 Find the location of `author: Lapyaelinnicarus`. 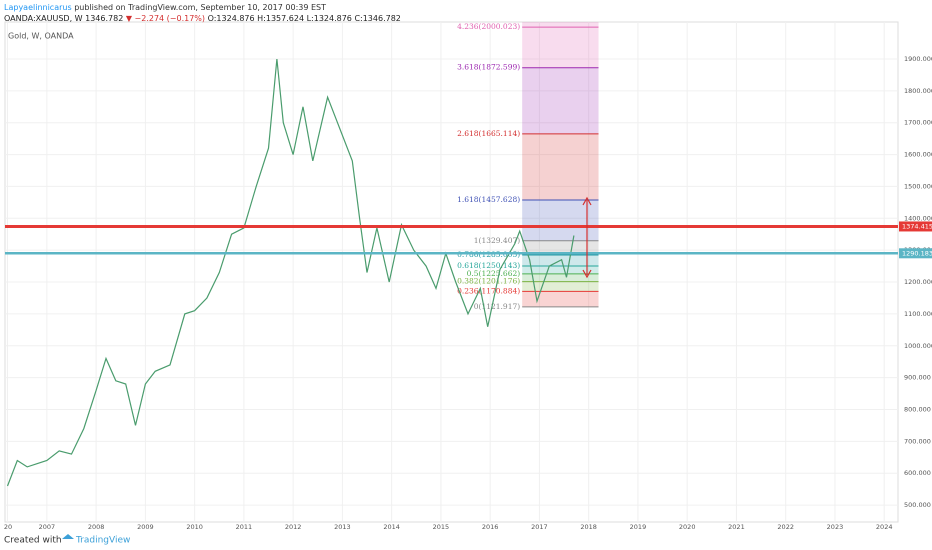

author: Lapyaelinnicarus is located at coordinates (38, 7).